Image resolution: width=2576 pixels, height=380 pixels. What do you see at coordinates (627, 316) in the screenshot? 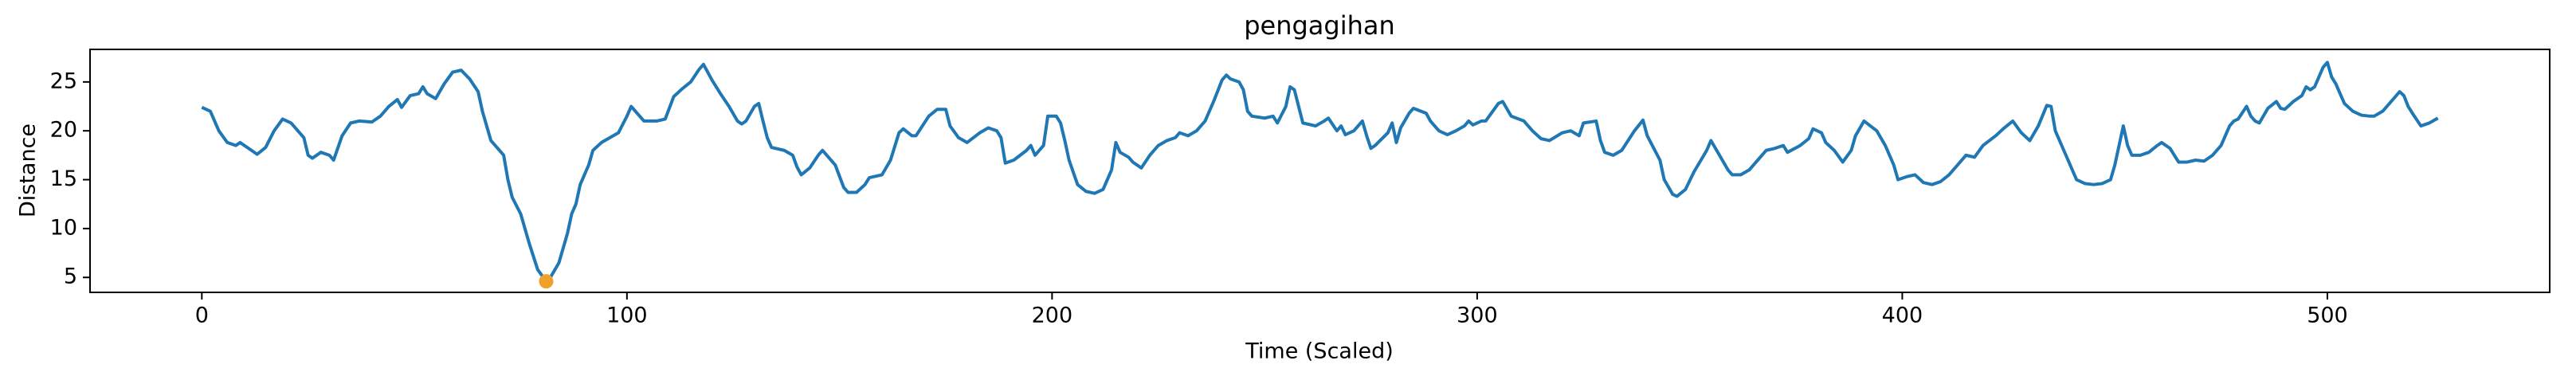
I see `x-tick-label: 100` at bounding box center [627, 316].